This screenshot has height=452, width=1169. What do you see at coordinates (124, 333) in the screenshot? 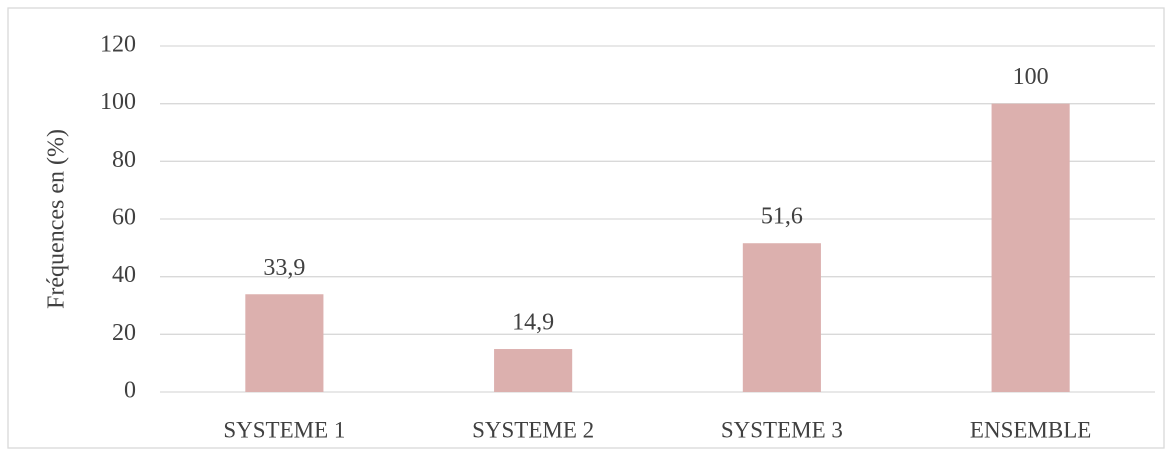
I see `y-tick-label: 20` at bounding box center [124, 333].